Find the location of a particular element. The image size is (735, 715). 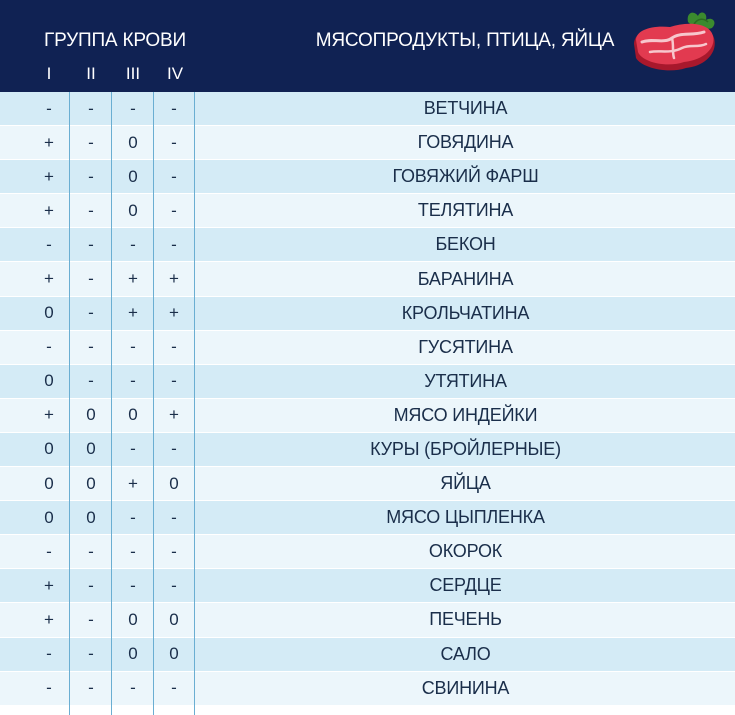

product-name-cell: УТЯТИНА is located at coordinates (465, 380).